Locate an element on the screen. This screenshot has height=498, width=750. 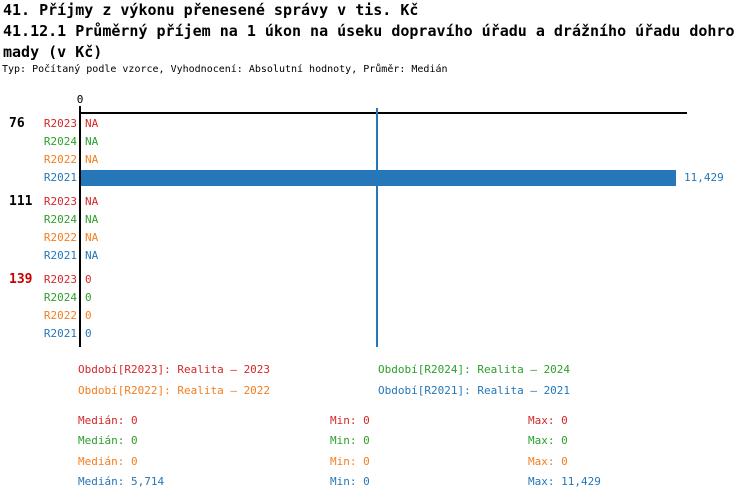
chart-row: R2021 NA is located at coordinates (375, 256).